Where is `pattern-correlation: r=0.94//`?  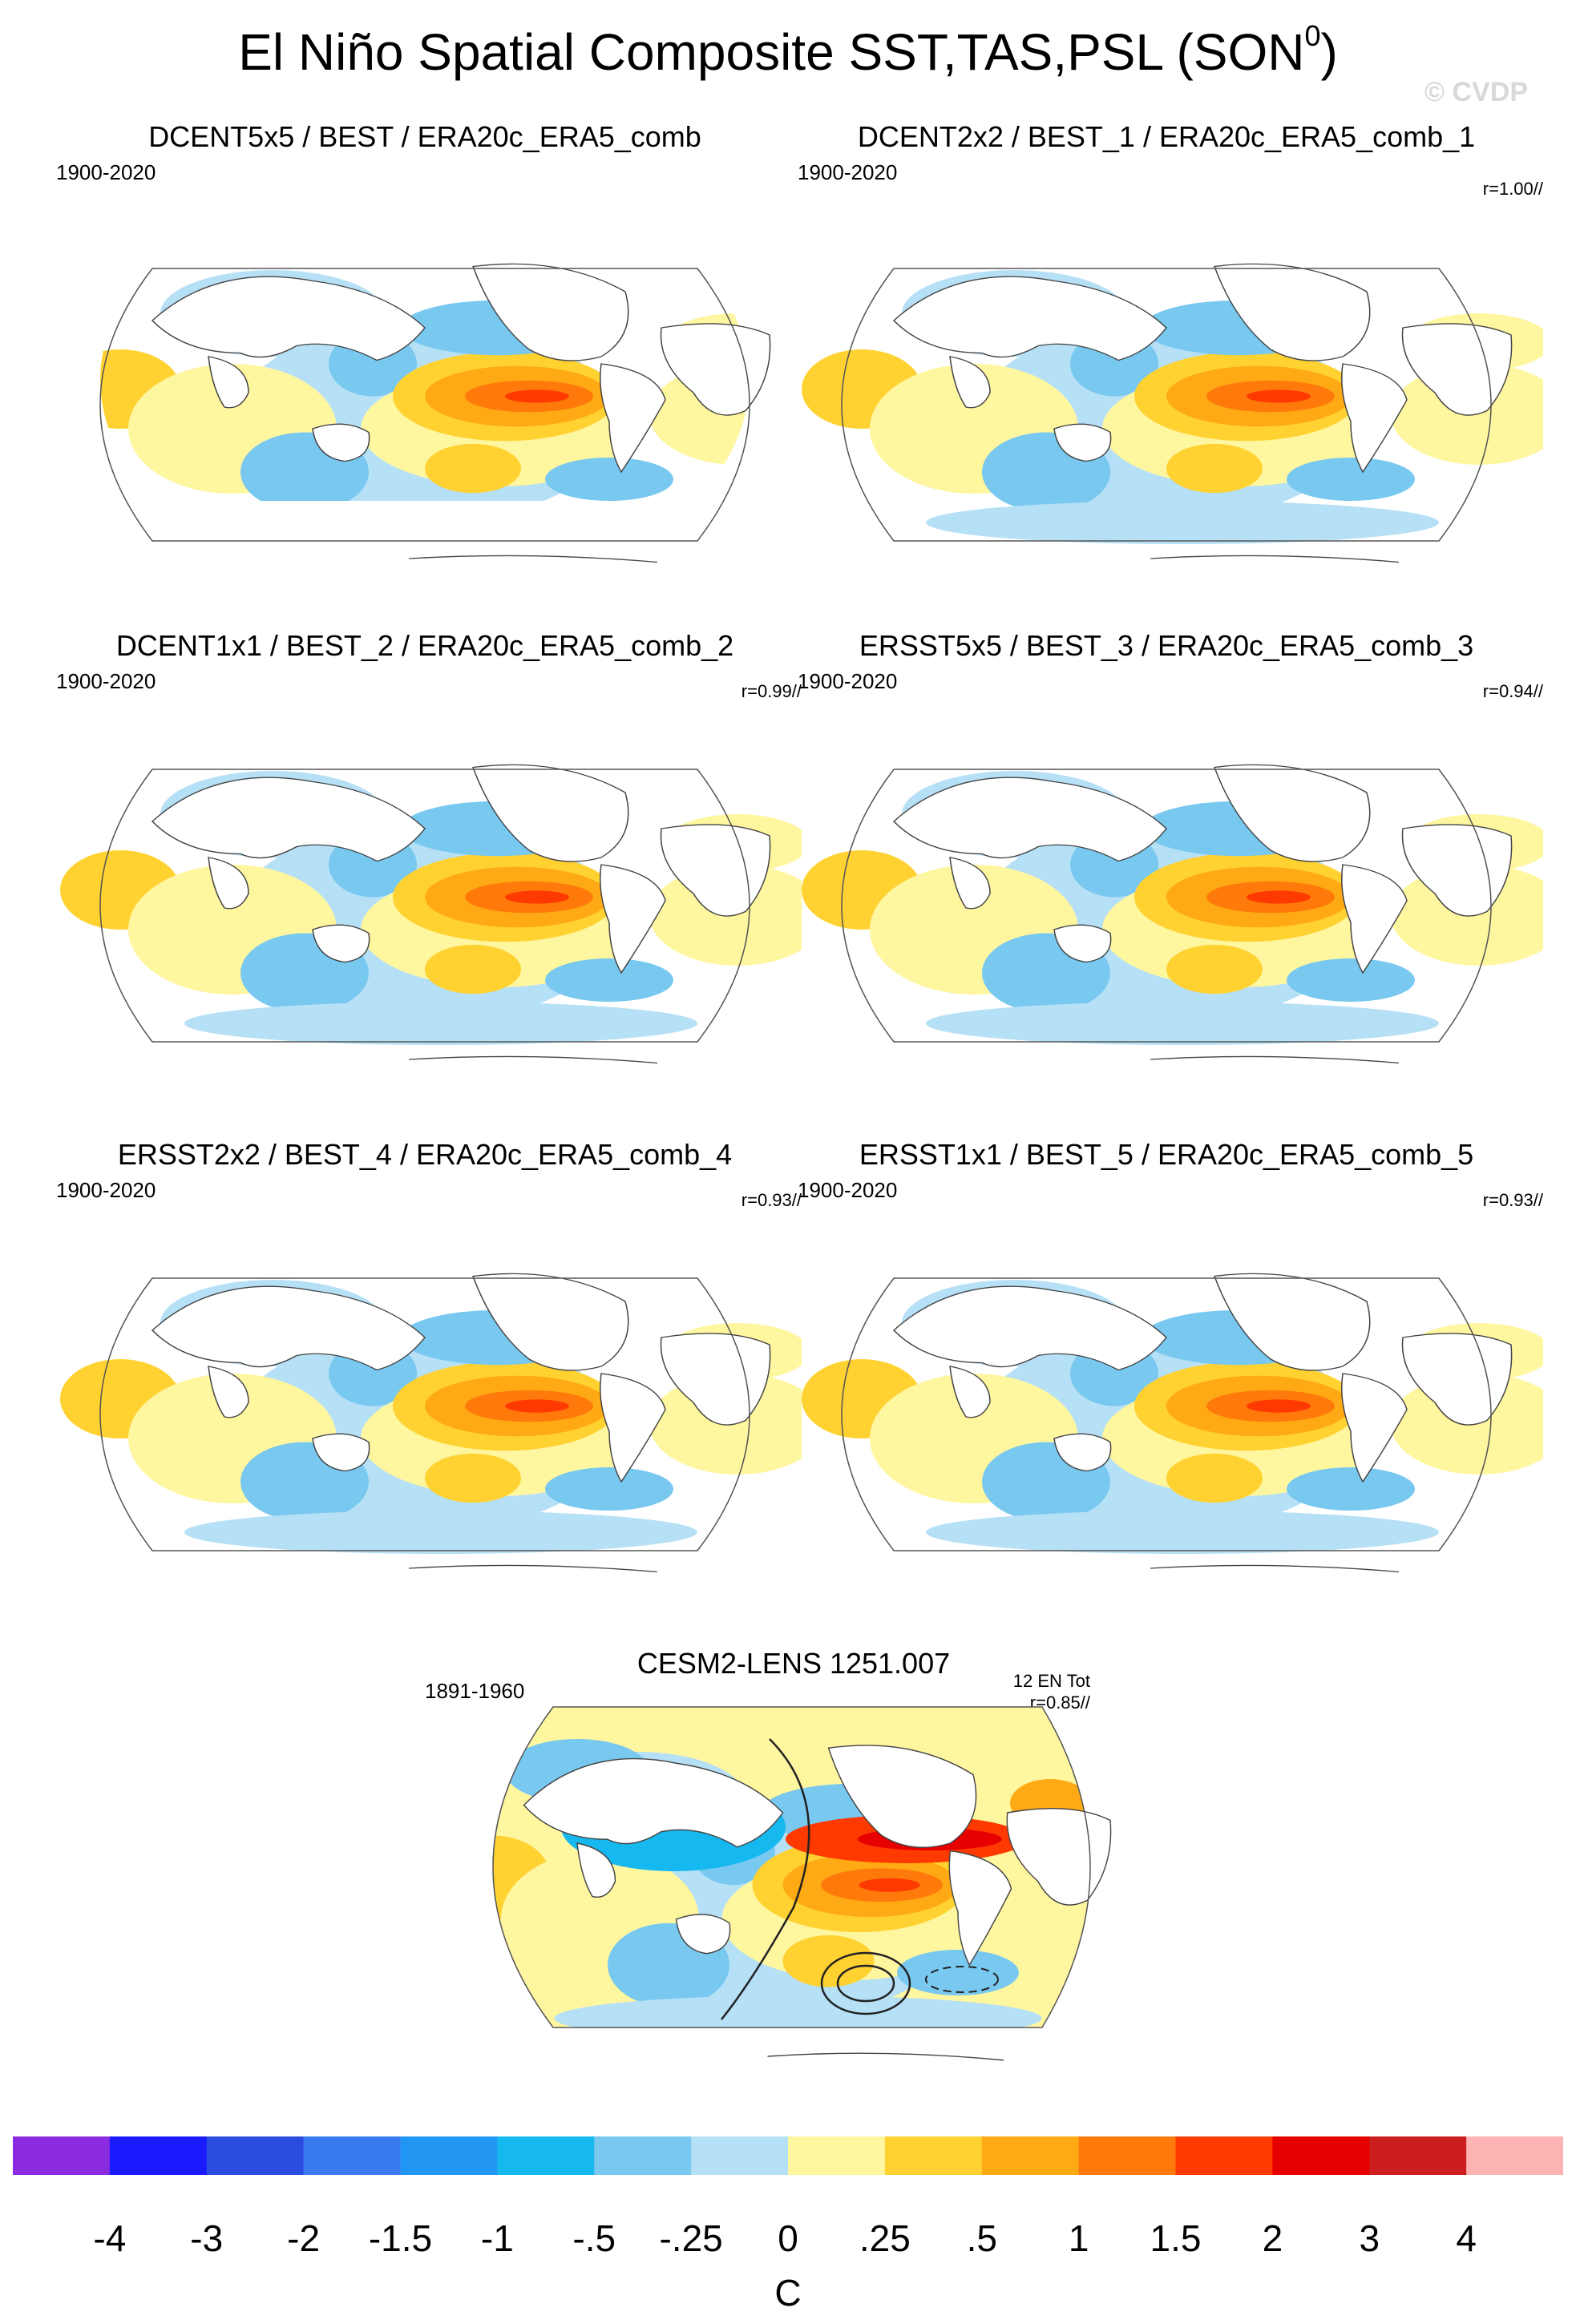
pattern-correlation: r=0.94// is located at coordinates (1512, 691).